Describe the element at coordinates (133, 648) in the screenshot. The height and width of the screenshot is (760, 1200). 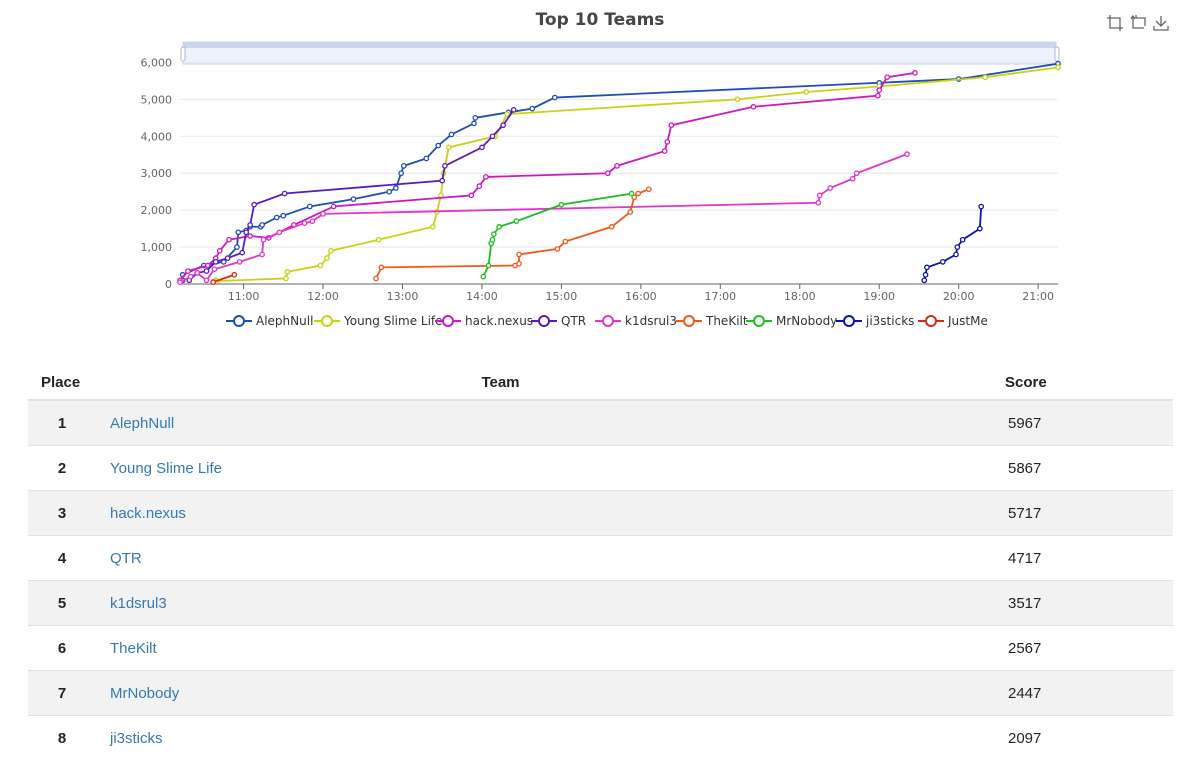
I see `team-link: TheKilt` at that location.